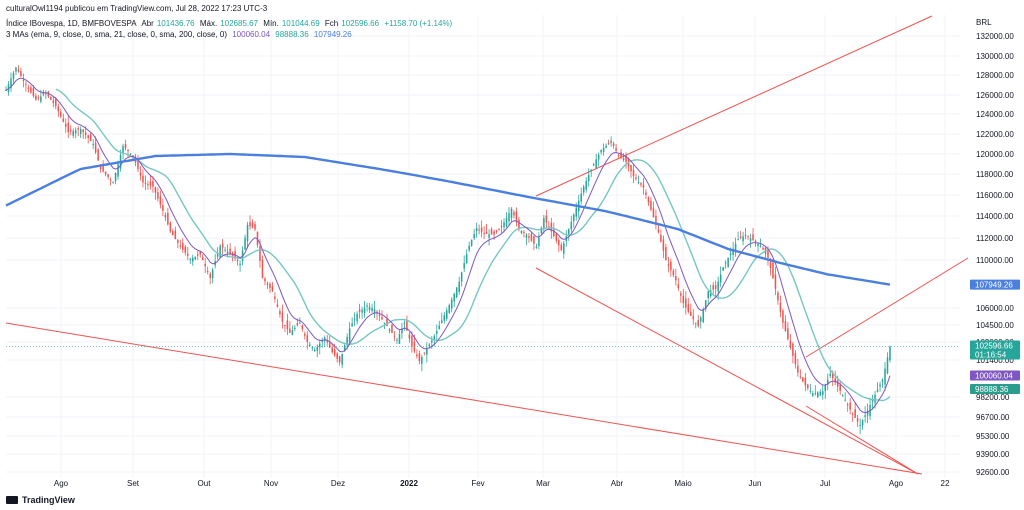 This screenshot has width=1024, height=510. I want to click on tradingview-brand: TradingView, so click(40, 500).